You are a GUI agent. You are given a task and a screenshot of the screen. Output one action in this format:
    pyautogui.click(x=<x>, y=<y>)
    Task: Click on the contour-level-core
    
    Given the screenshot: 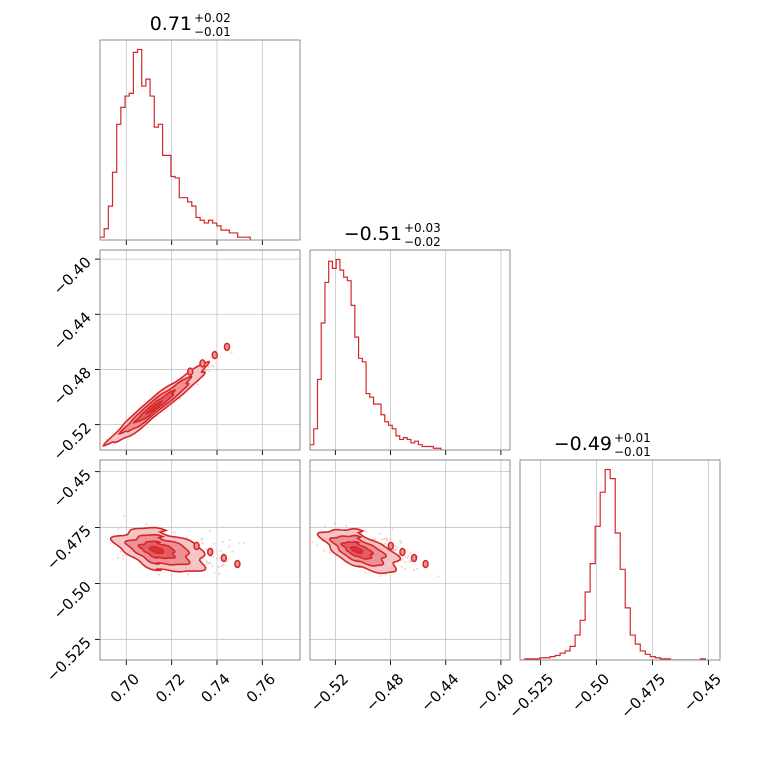 What is the action you would take?
    pyautogui.click(x=356, y=550)
    